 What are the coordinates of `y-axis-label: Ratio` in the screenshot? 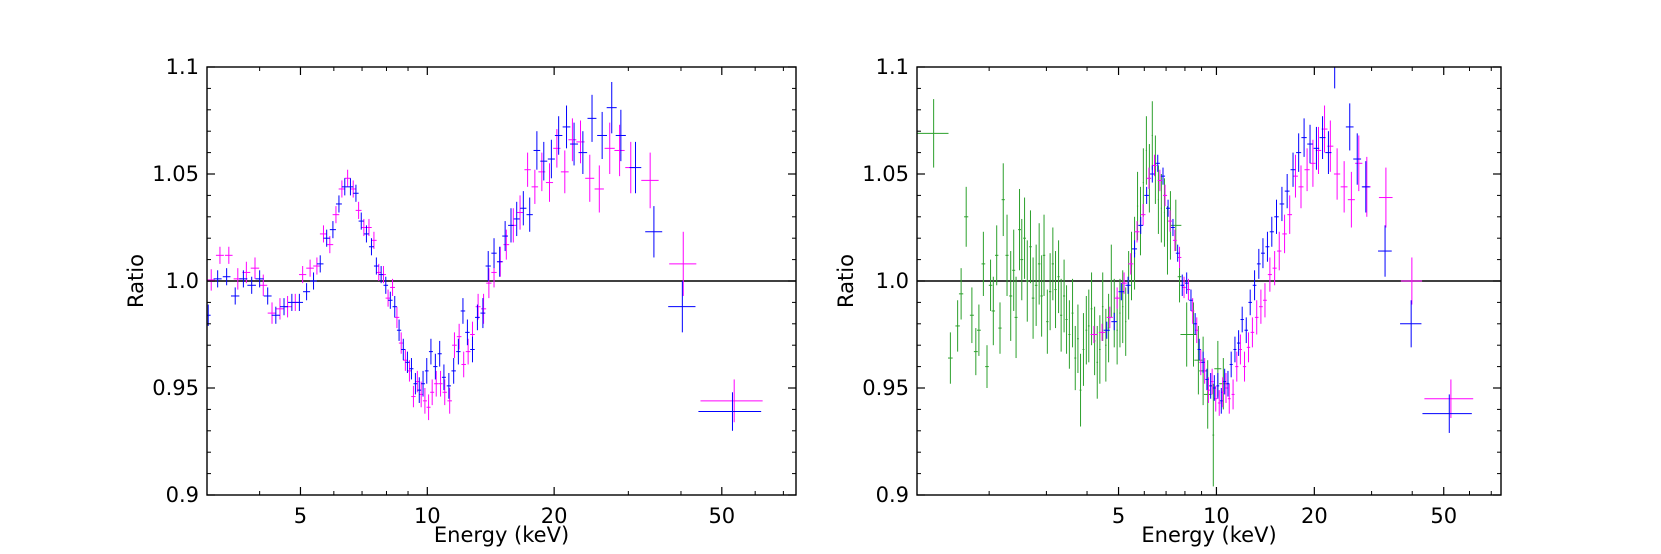 It's located at (136, 281).